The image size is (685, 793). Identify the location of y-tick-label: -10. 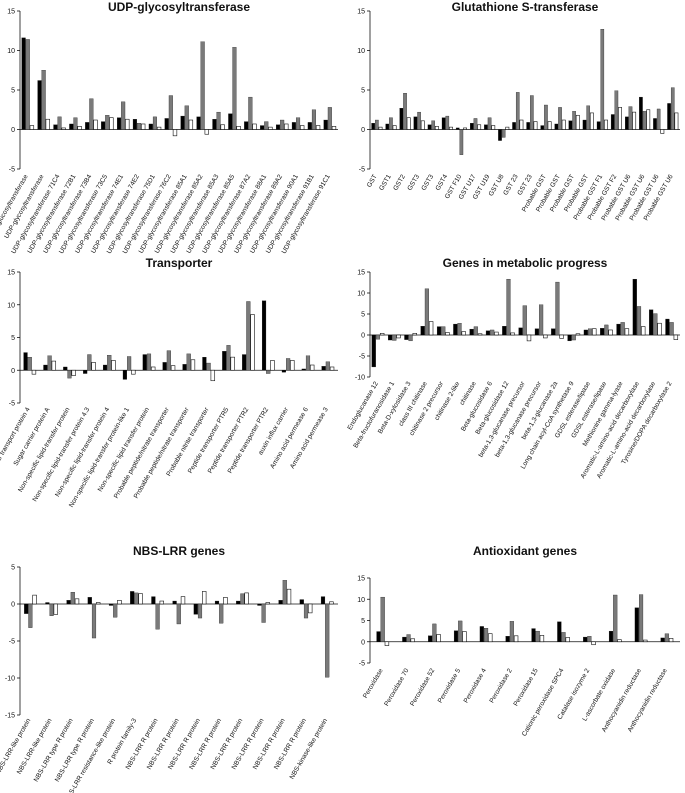
(360, 378).